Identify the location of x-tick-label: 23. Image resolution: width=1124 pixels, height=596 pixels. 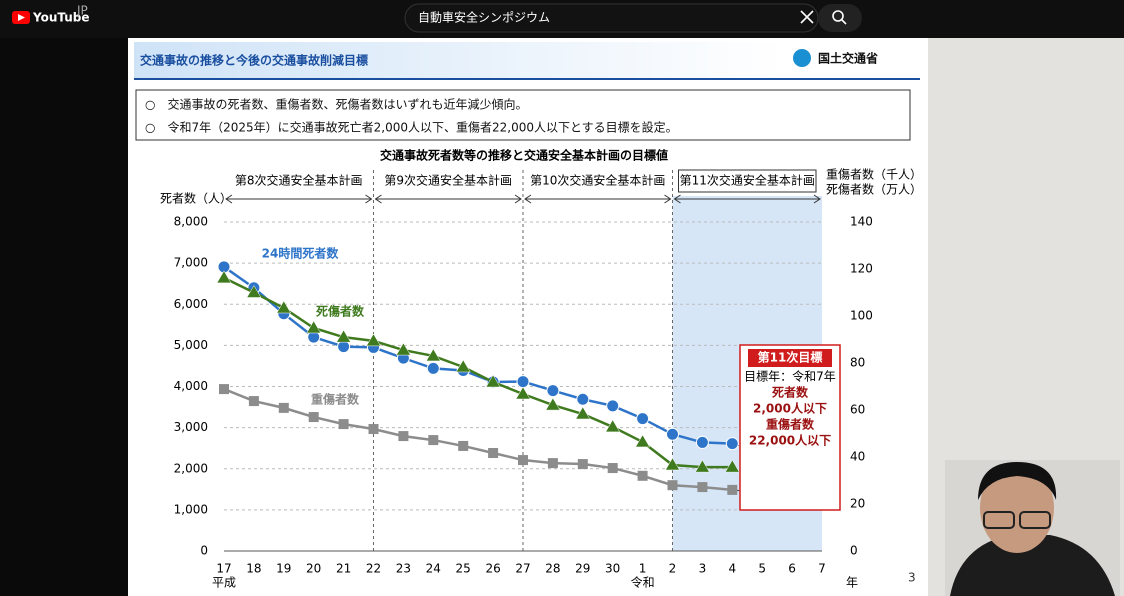
(403, 569).